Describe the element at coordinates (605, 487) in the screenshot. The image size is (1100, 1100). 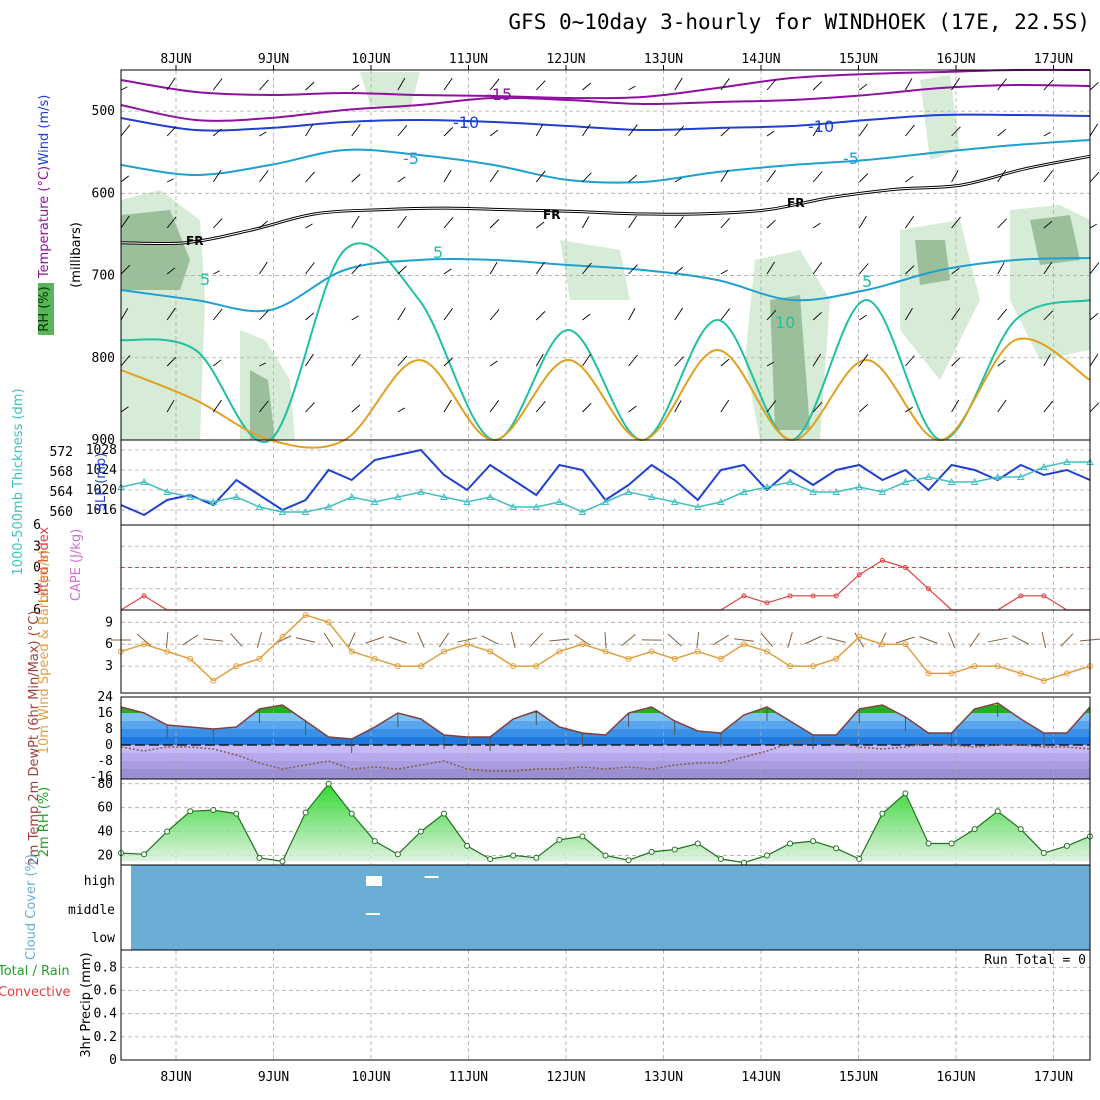
I see `thickness-line` at that location.